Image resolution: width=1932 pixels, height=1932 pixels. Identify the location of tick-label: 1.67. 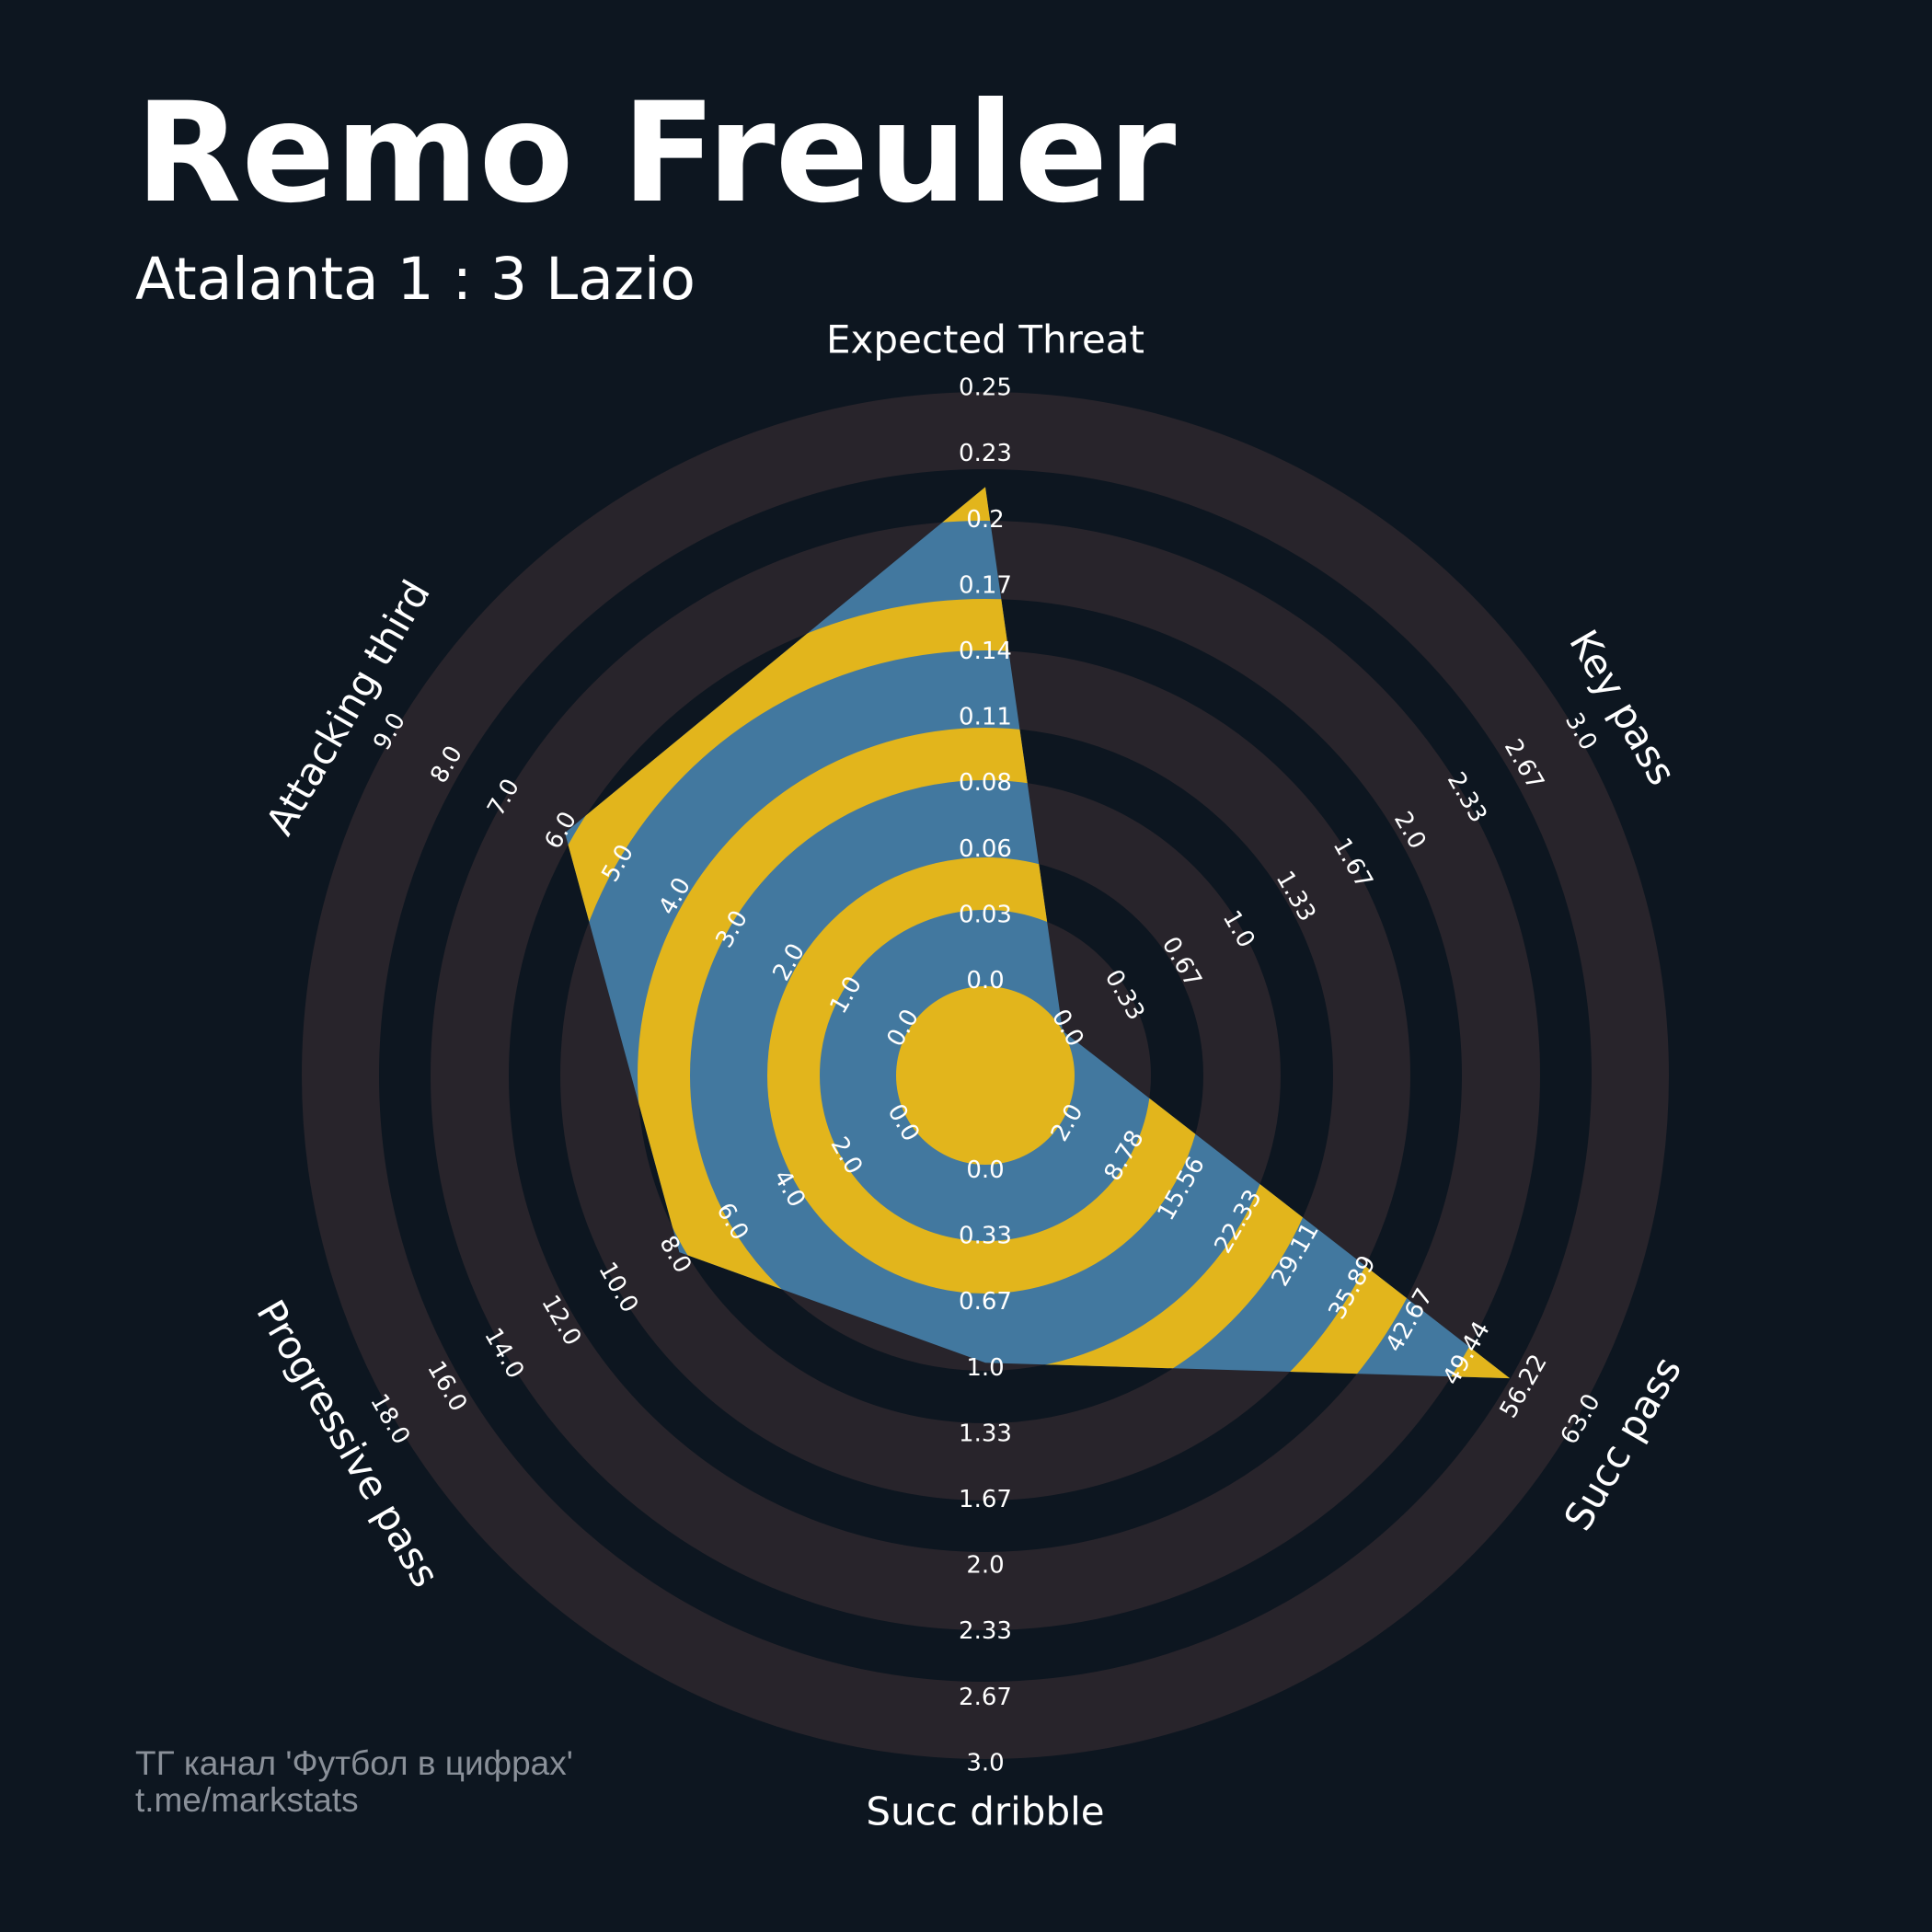
(985, 1499).